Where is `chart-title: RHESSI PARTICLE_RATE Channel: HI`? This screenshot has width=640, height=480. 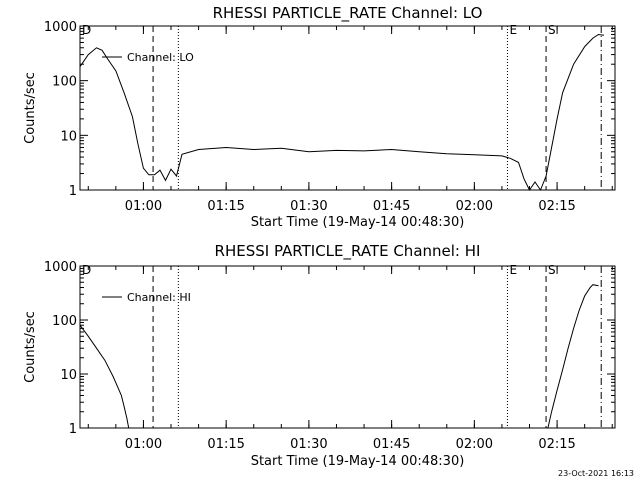
chart-title: RHESSI PARTICLE_RATE Channel: HI is located at coordinates (348, 251).